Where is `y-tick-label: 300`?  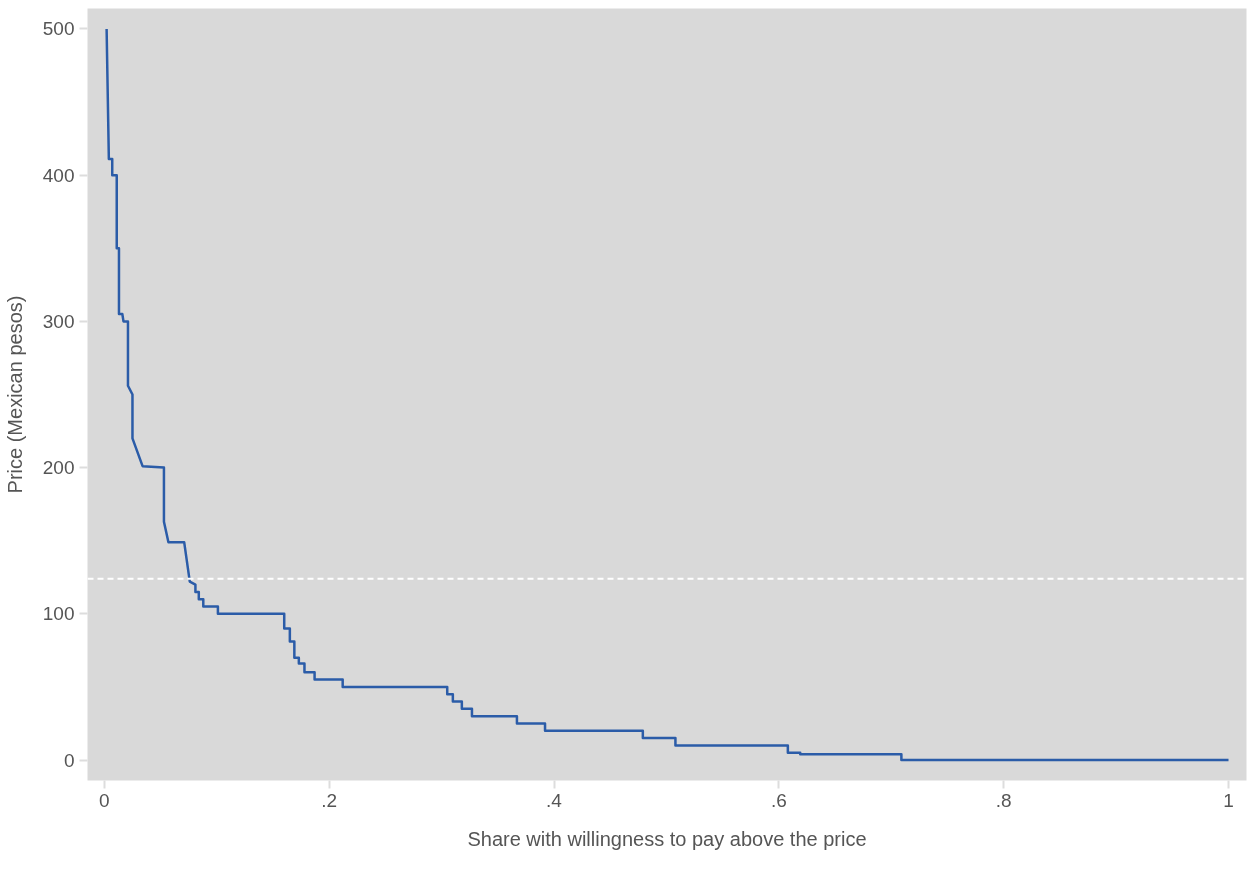
y-tick-label: 300 is located at coordinates (58, 321).